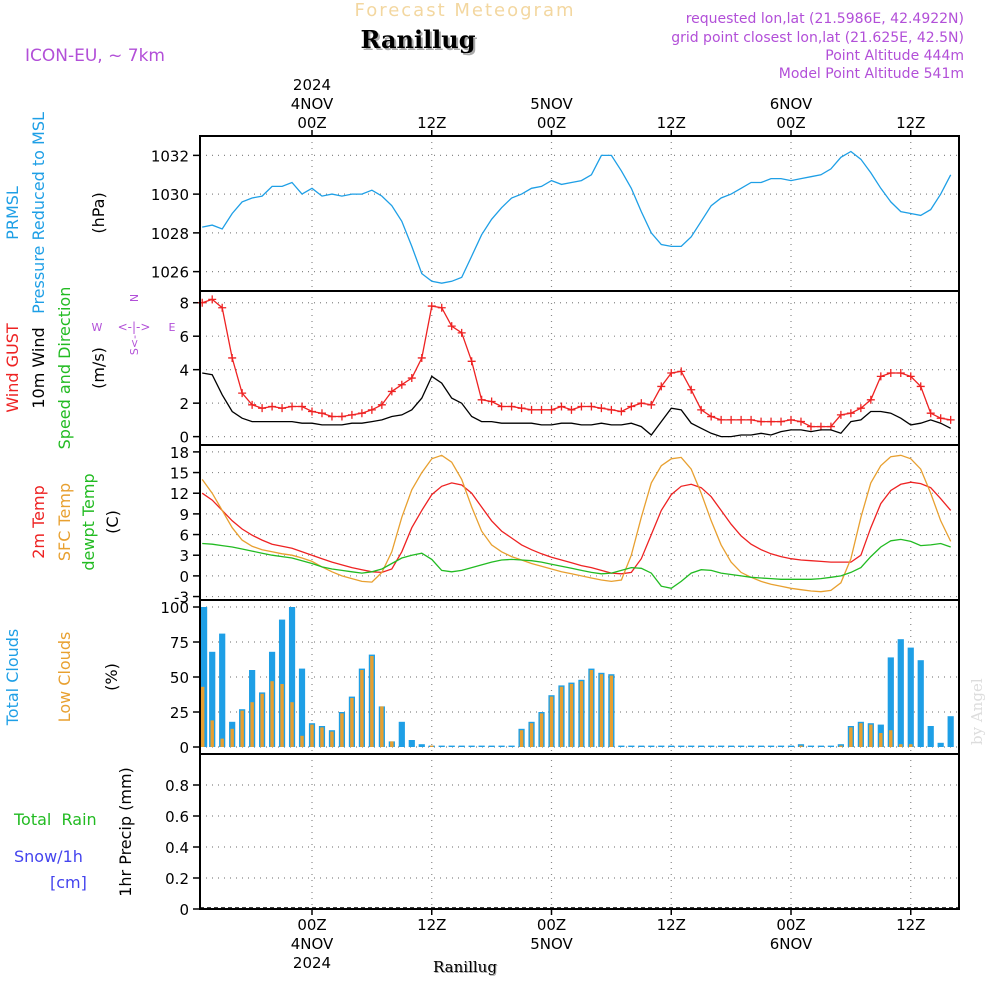 The image size is (1000, 1000). I want to click on y-tick-label: 6, so click(184, 337).